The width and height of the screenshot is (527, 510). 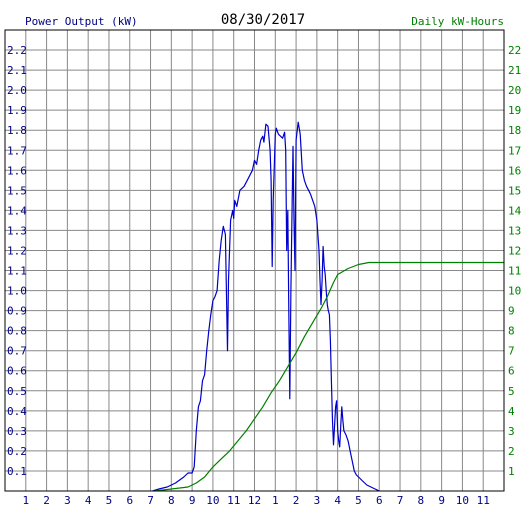 What do you see at coordinates (17, 110) in the screenshot?
I see `left-tick-label: 1.9` at bounding box center [17, 110].